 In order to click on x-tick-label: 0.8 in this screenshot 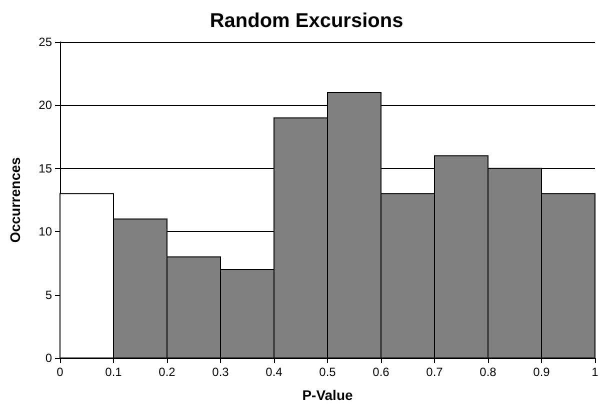, I will do `click(488, 372)`.